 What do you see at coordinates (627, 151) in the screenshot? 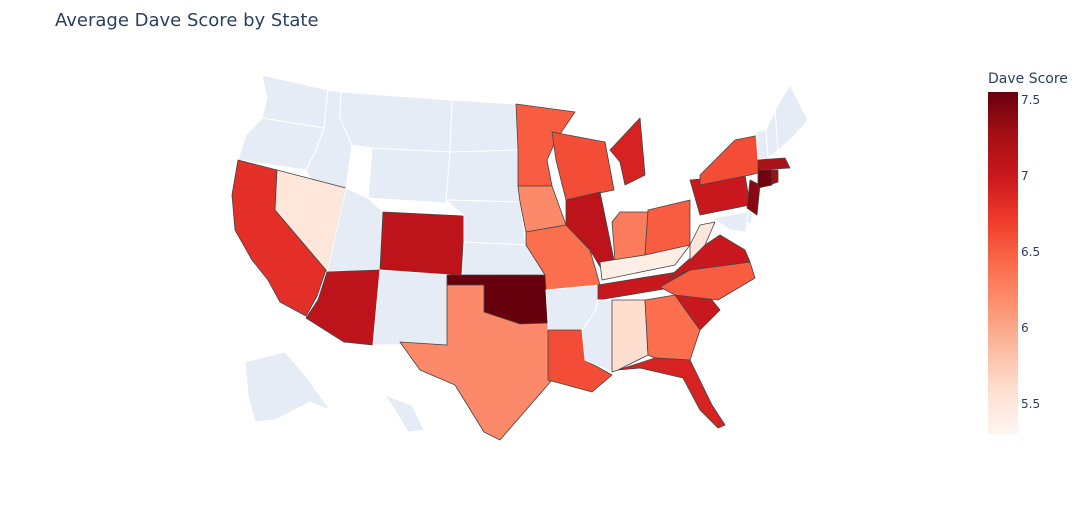
I see `state-mi` at bounding box center [627, 151].